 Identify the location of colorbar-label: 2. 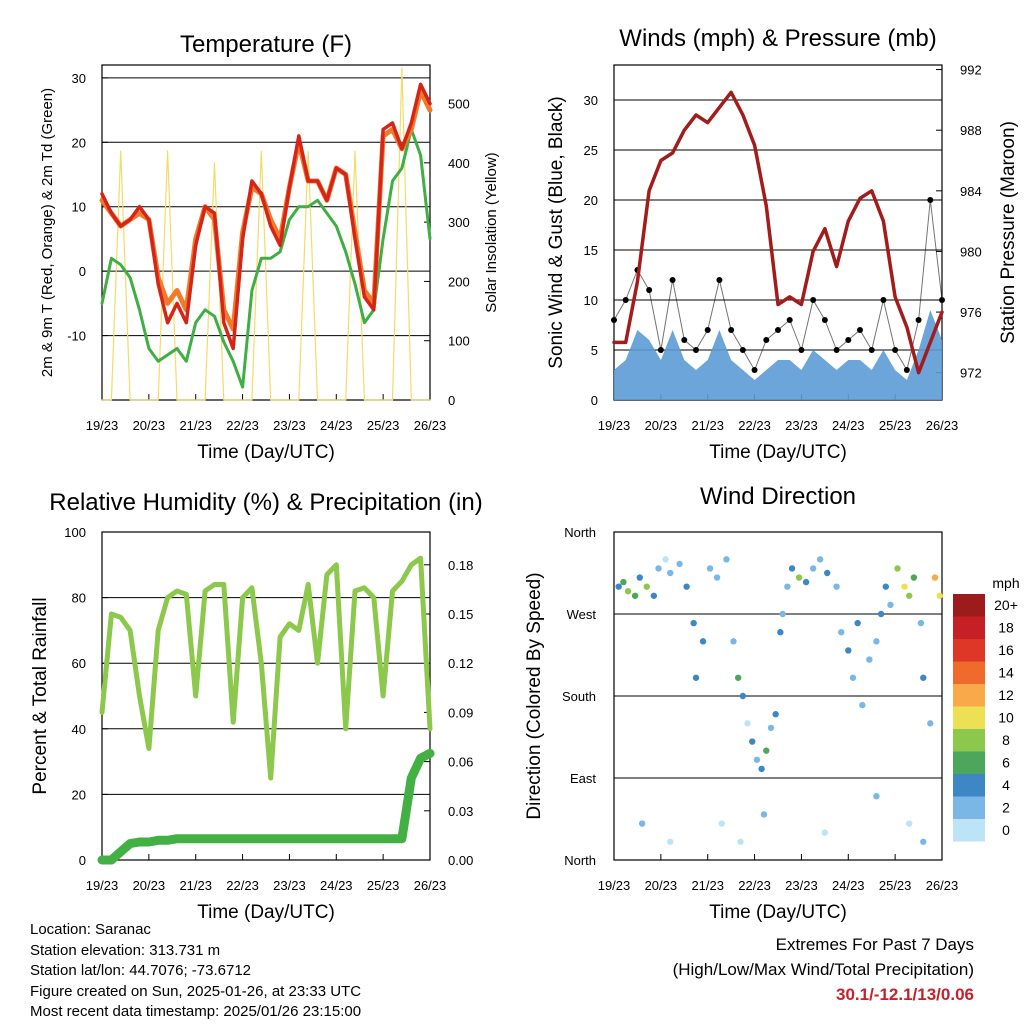
(1006, 808).